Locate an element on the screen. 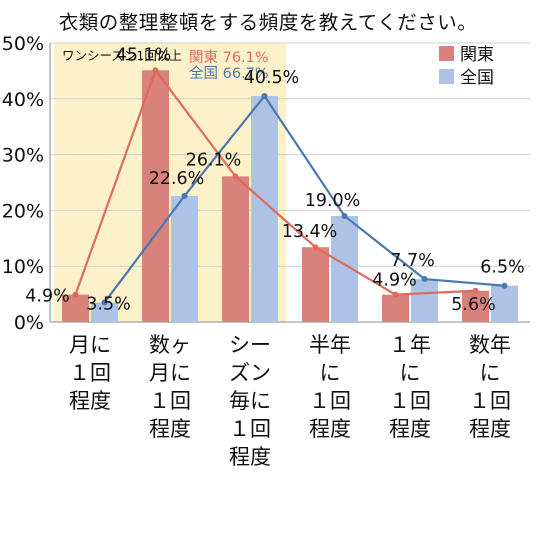  data-label: 45.1% is located at coordinates (144, 55).